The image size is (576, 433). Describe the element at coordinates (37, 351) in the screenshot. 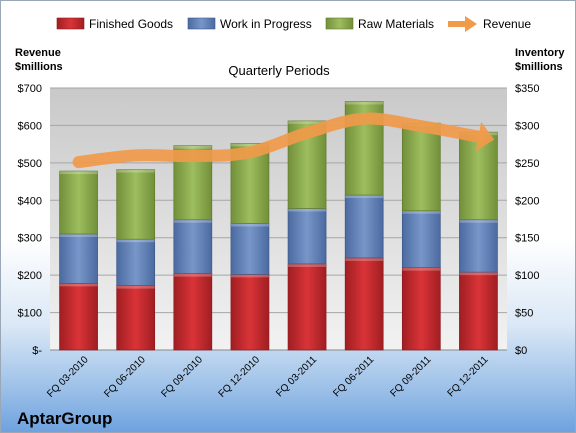

I see `left-tick-label: $-` at that location.